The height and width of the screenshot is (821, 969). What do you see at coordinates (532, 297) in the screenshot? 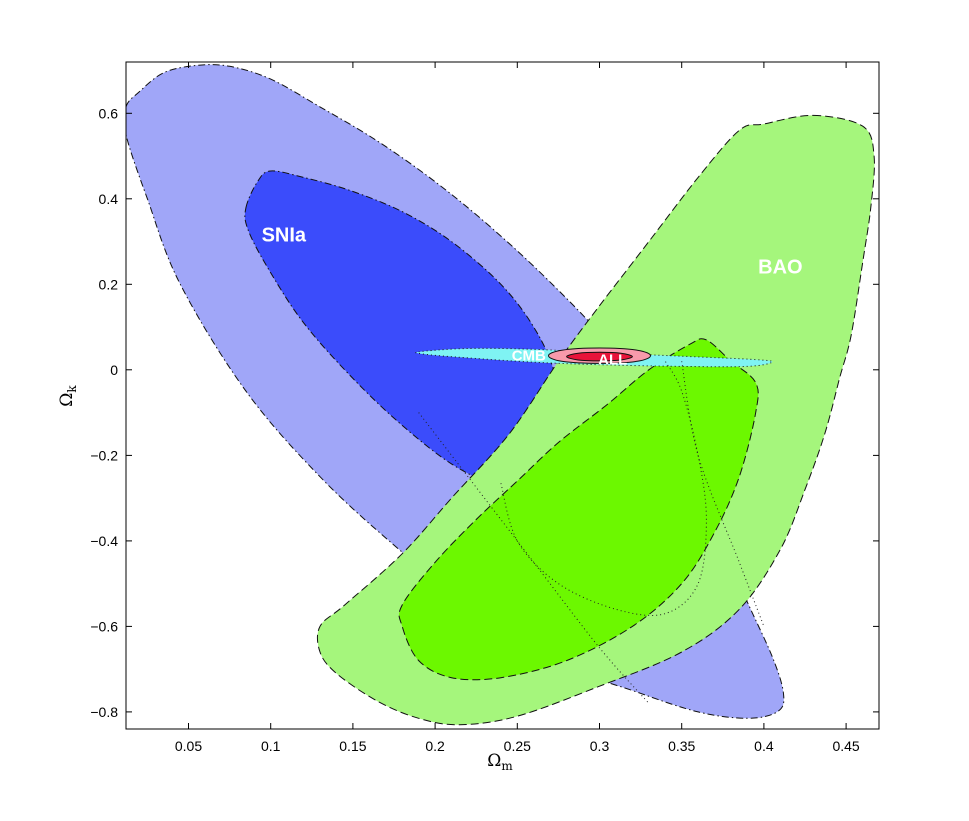
I see `region-labels: SNIa BAO CMB ALL` at bounding box center [532, 297].